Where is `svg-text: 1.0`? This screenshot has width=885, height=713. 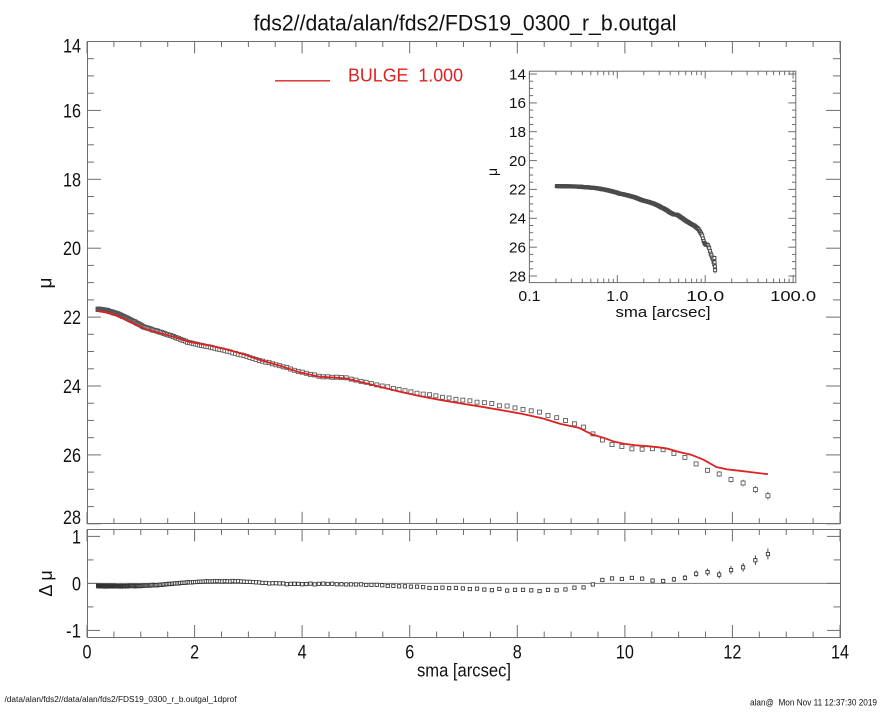 svg-text: 1.0 is located at coordinates (617, 296).